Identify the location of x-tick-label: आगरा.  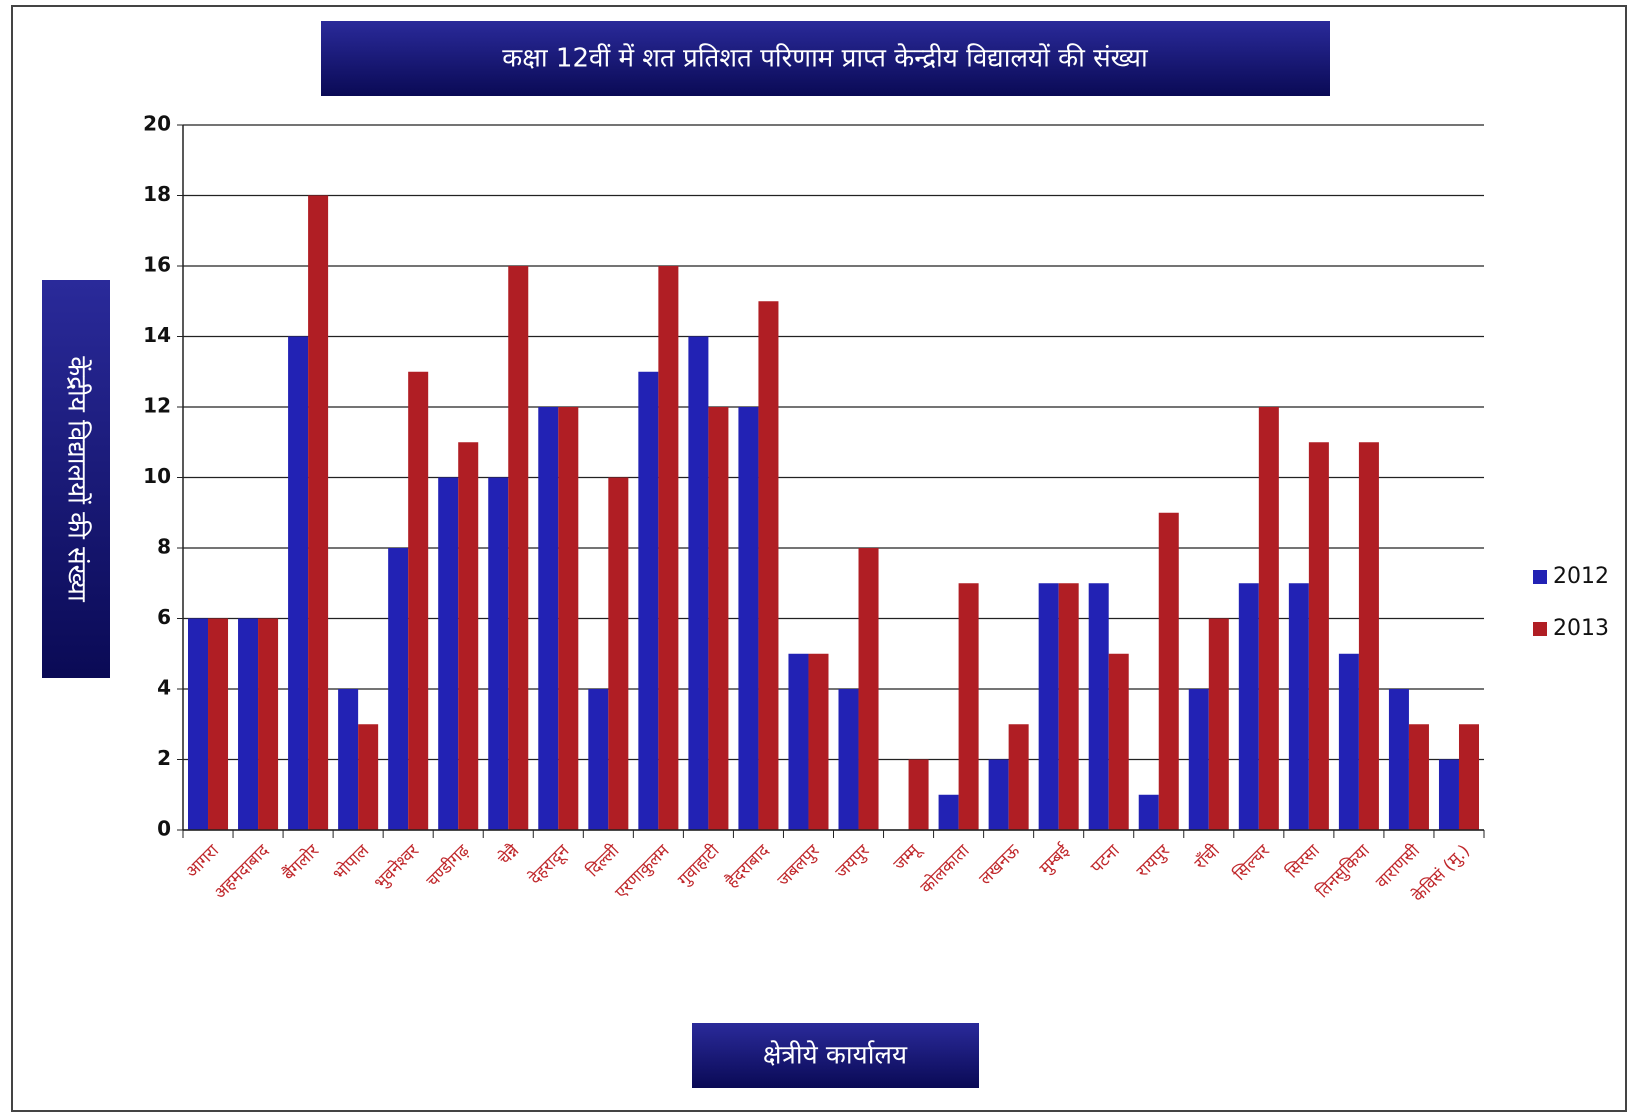
(203, 862).